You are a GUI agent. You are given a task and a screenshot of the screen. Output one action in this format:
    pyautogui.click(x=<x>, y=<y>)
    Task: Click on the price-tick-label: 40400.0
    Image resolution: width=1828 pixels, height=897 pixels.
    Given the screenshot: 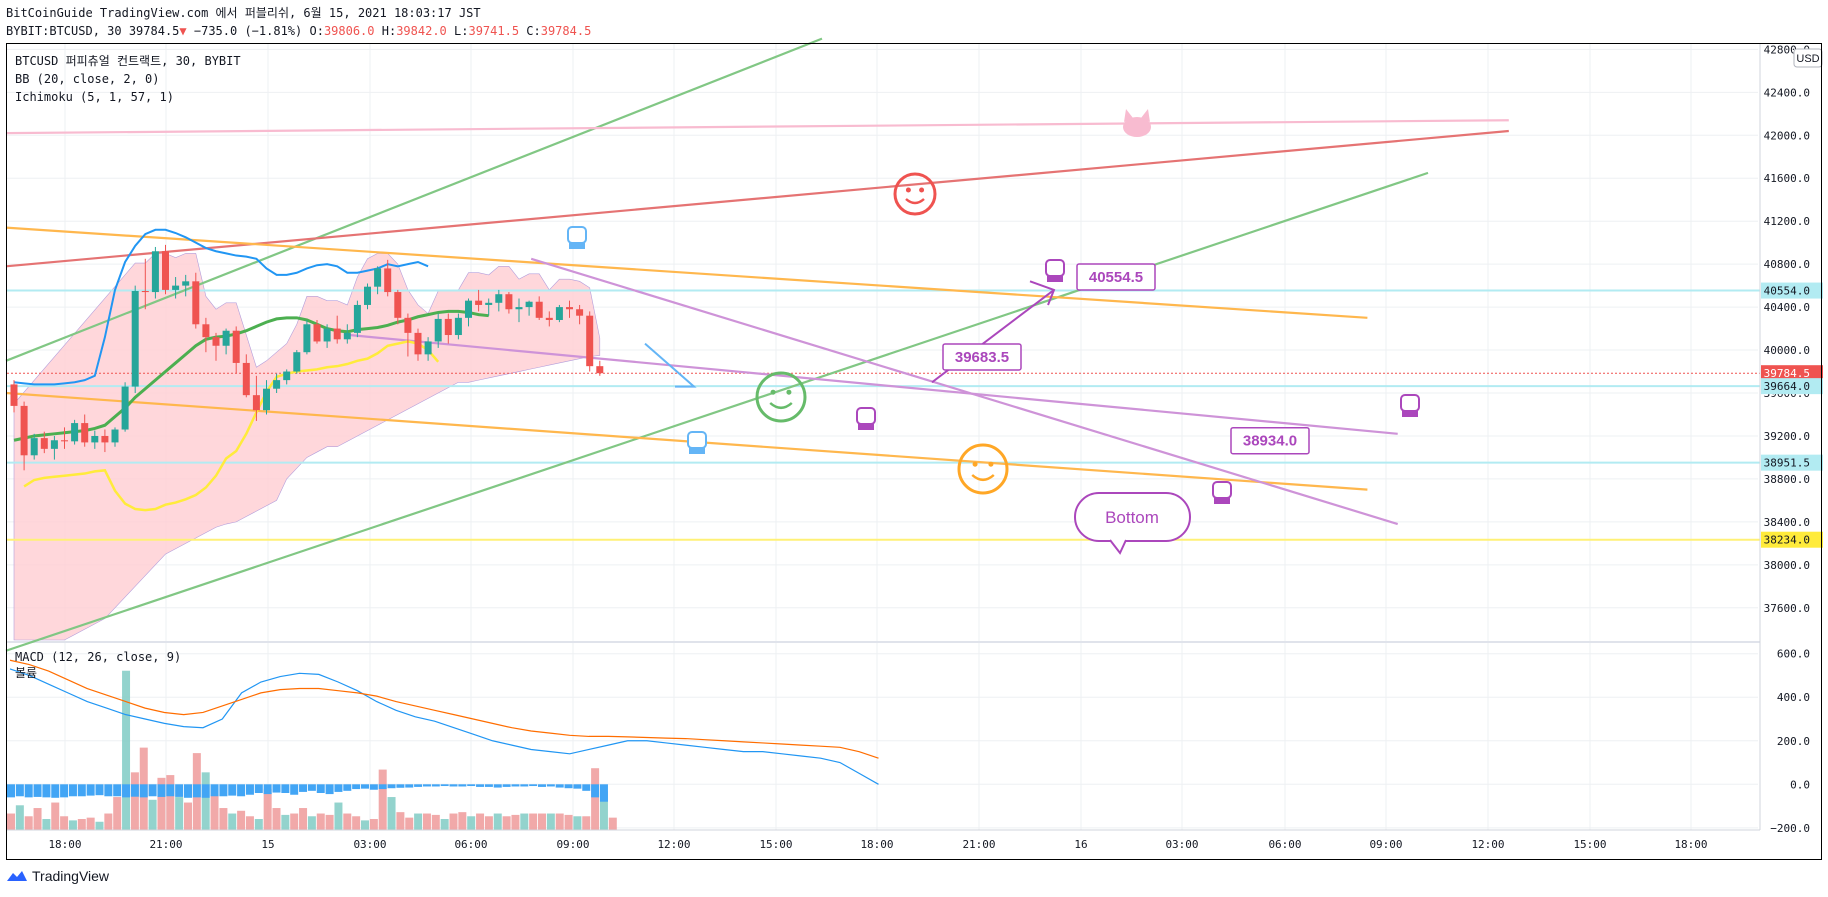 What is the action you would take?
    pyautogui.click(x=1787, y=307)
    